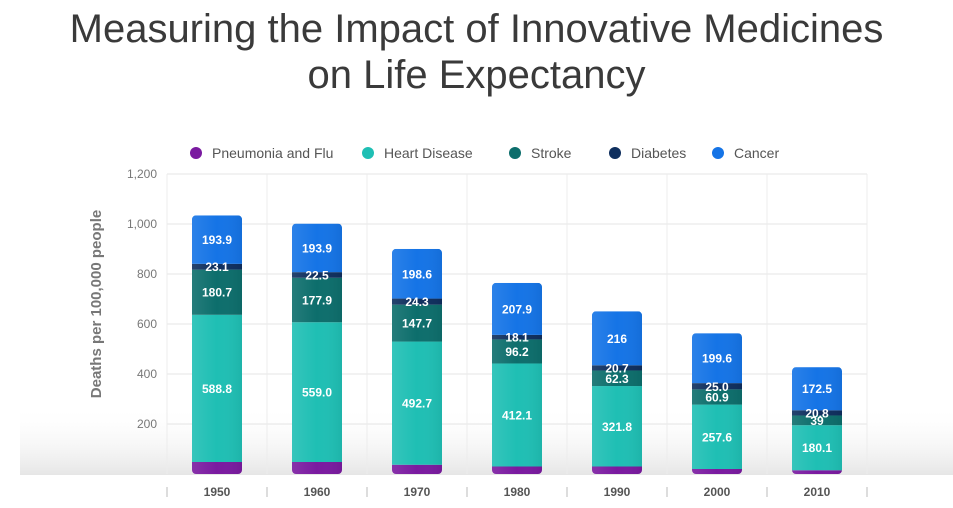 The height and width of the screenshot is (508, 953). I want to click on data-label: 199.6, so click(717, 359).